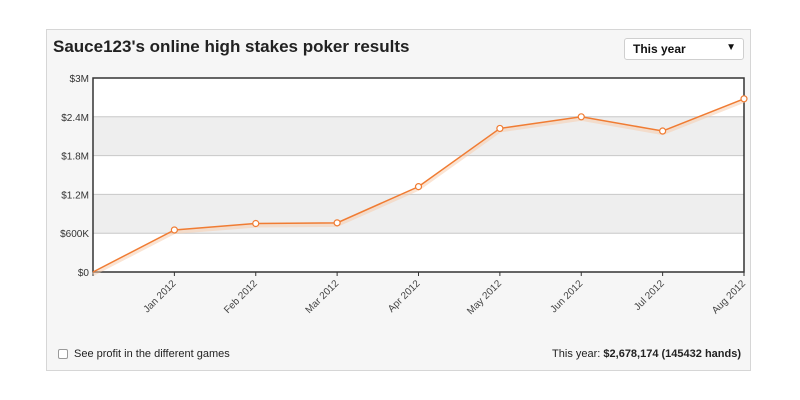  What do you see at coordinates (75, 118) in the screenshot?
I see `y-tick-label: $2.4M` at bounding box center [75, 118].